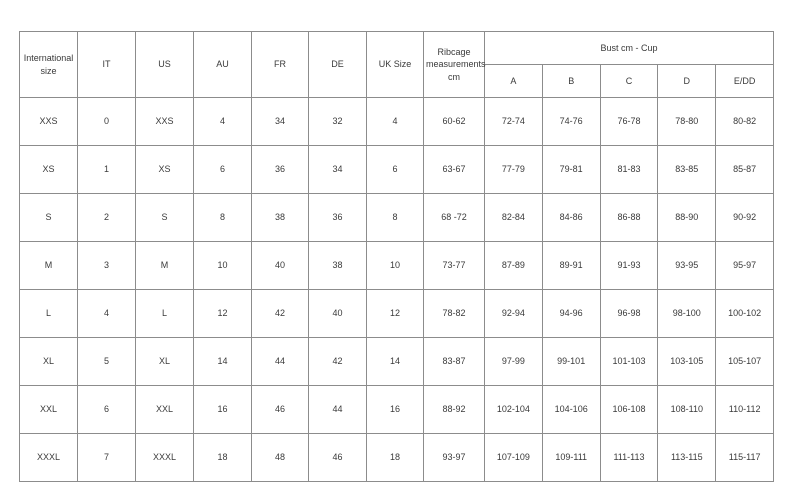  I want to click on column-header-international-size: International size, so click(48, 64).